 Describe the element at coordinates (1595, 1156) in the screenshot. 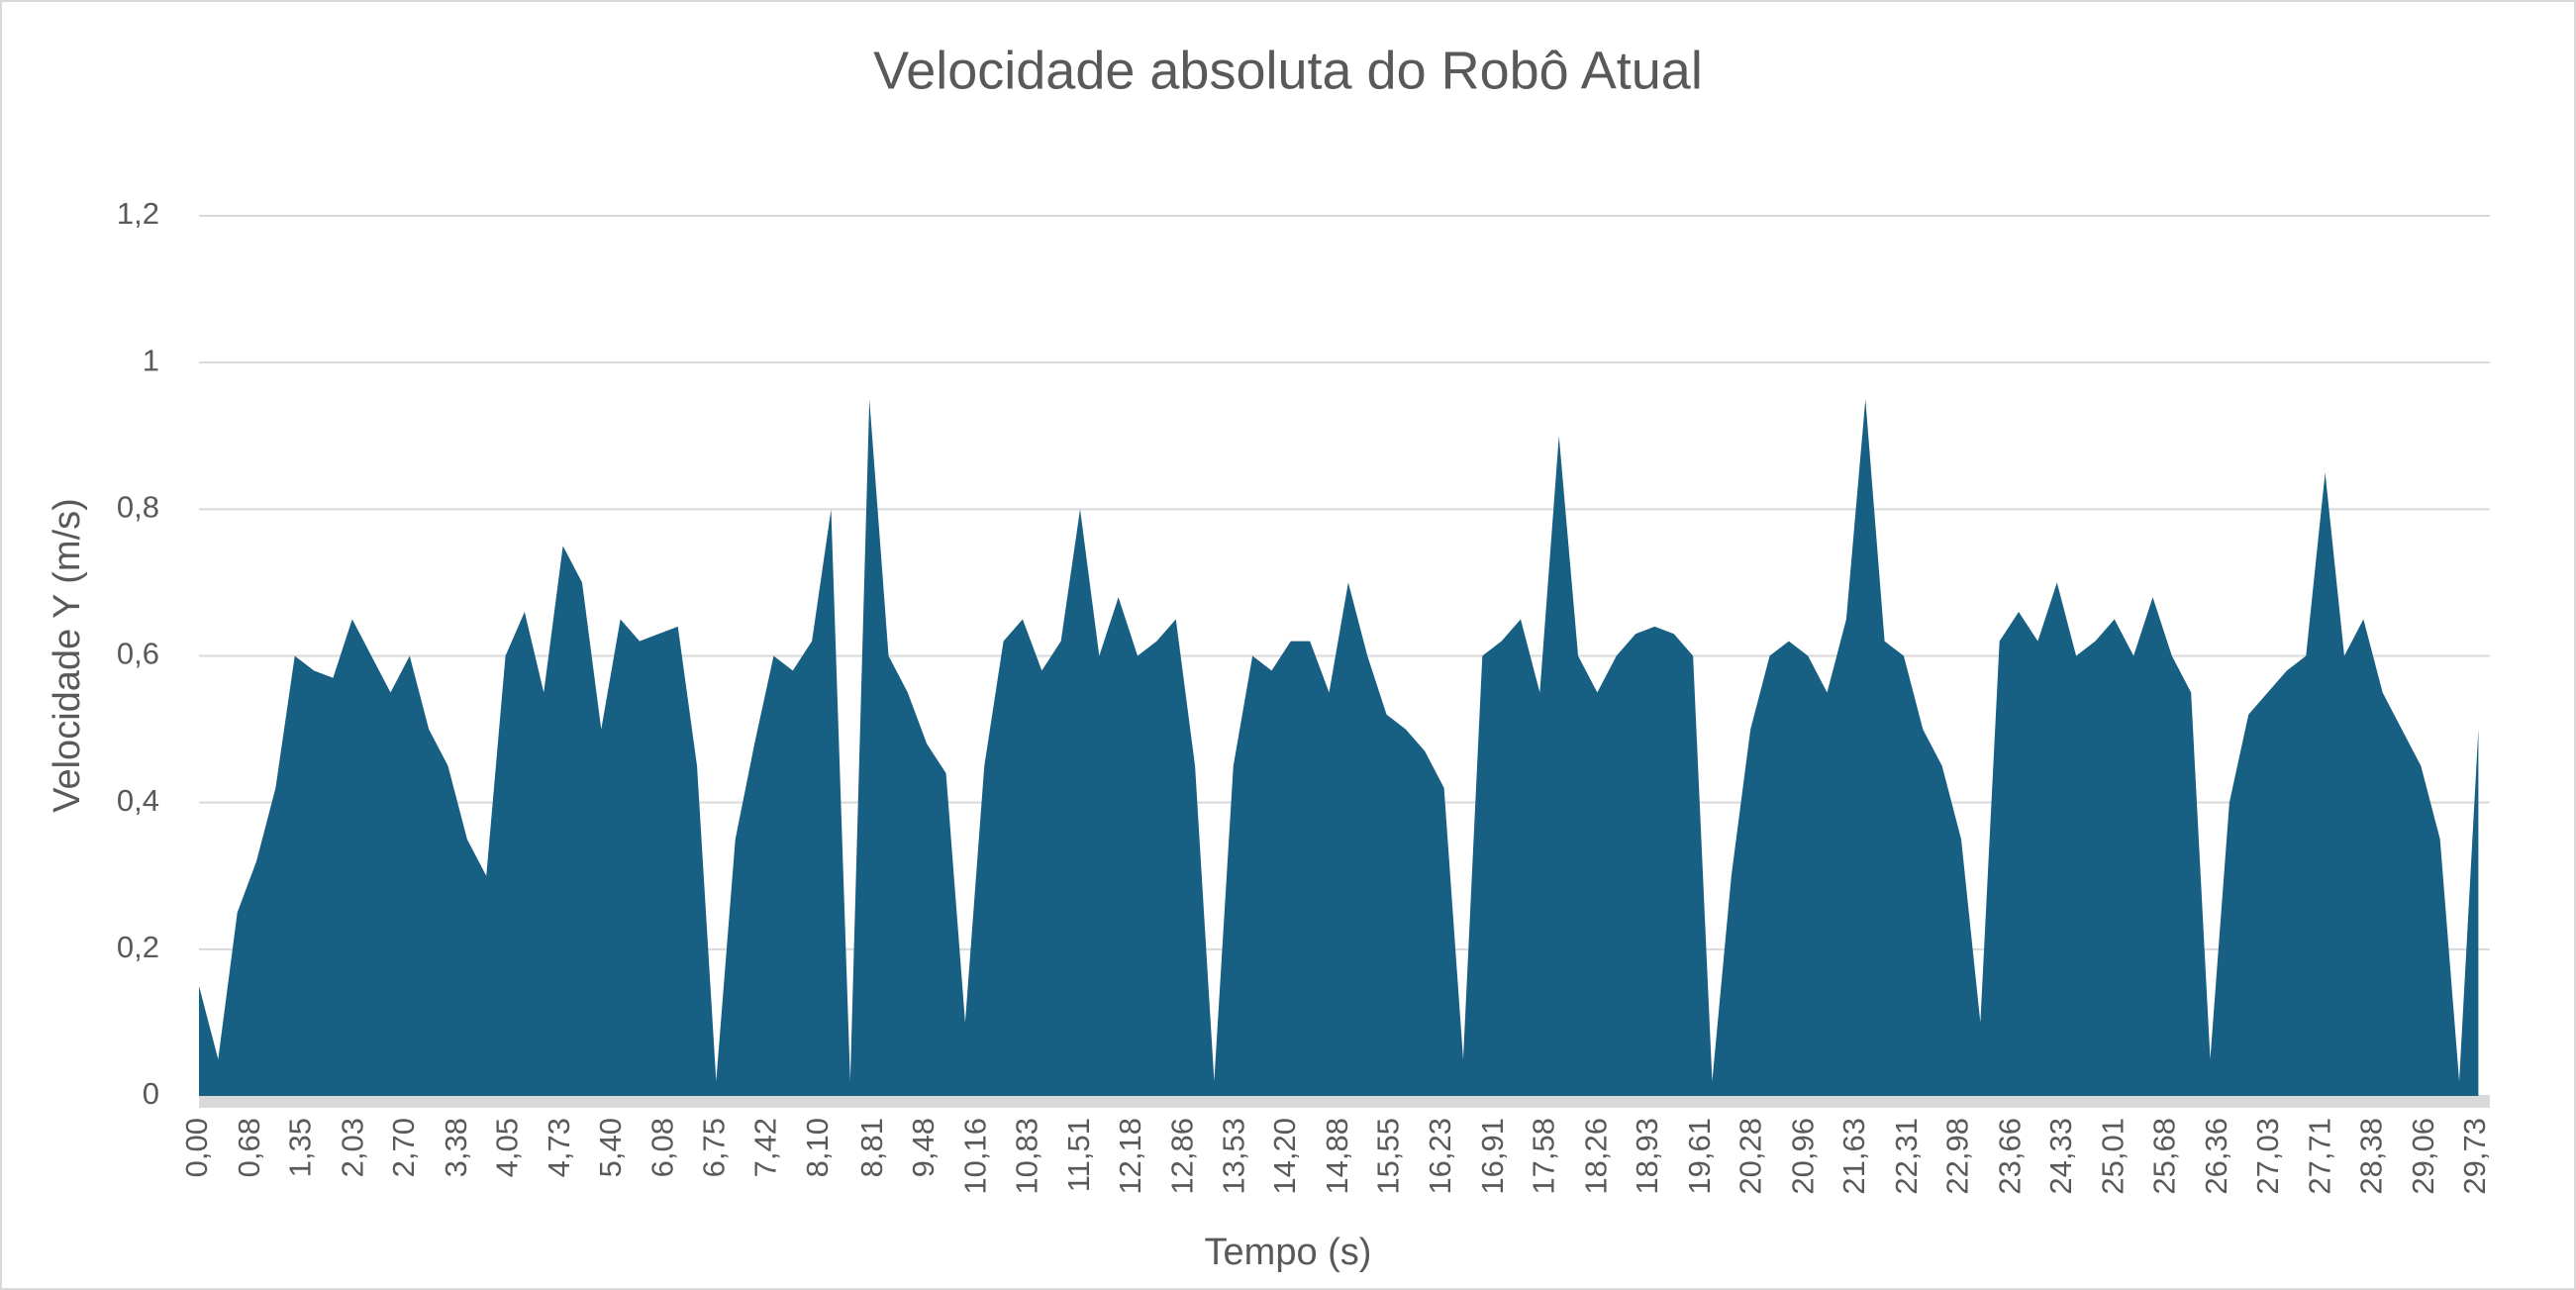

I see `x-tick-label: 18,26` at that location.